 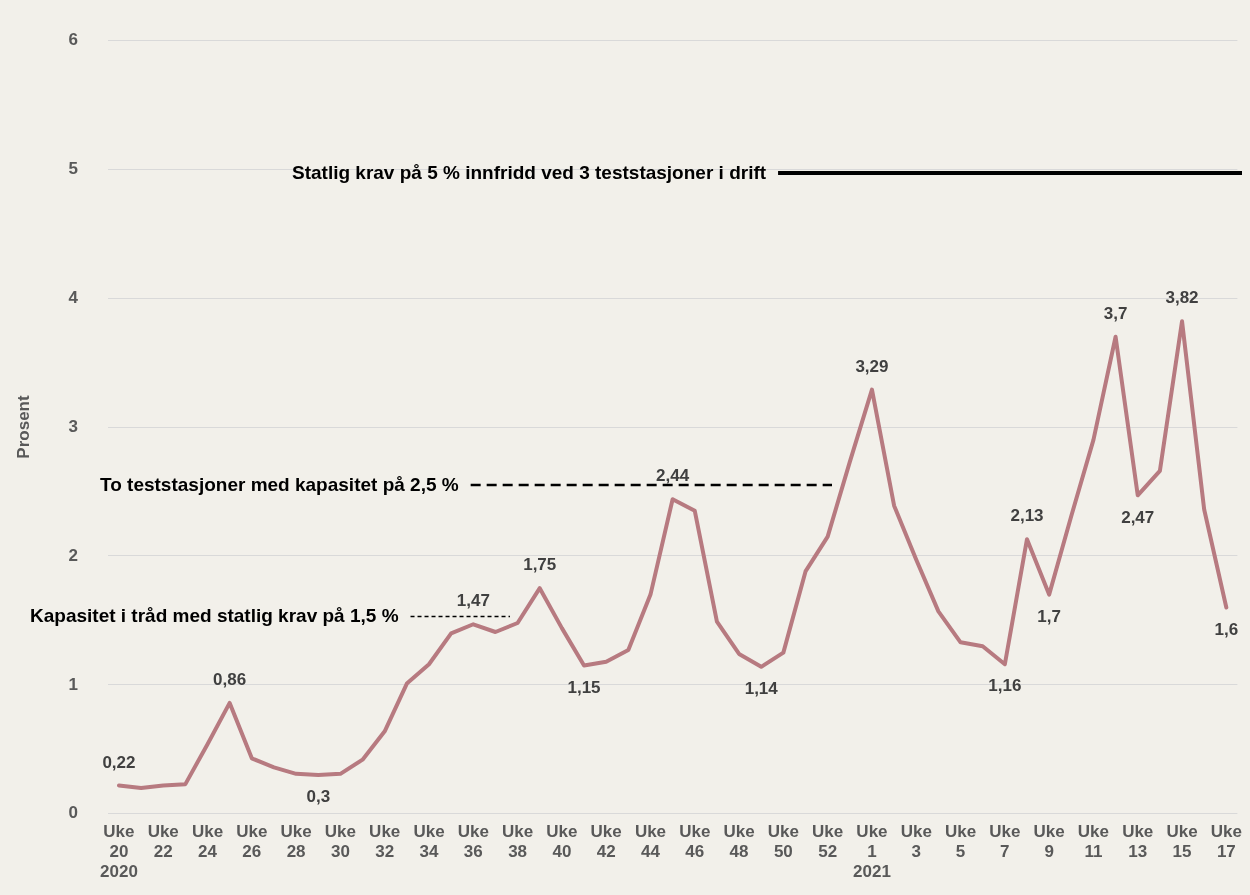 What do you see at coordinates (119, 851) in the screenshot?
I see `x-tick-label: Uke 20 2020` at bounding box center [119, 851].